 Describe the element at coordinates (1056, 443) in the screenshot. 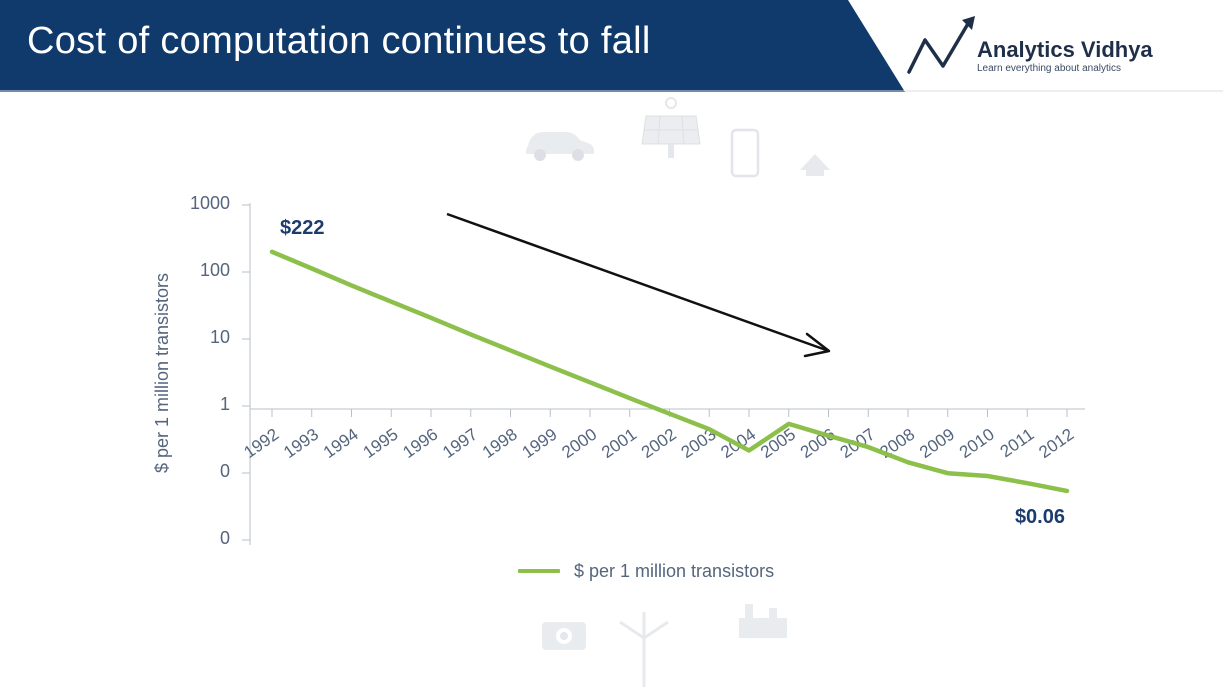

I see `x-tick-label: 2012` at that location.